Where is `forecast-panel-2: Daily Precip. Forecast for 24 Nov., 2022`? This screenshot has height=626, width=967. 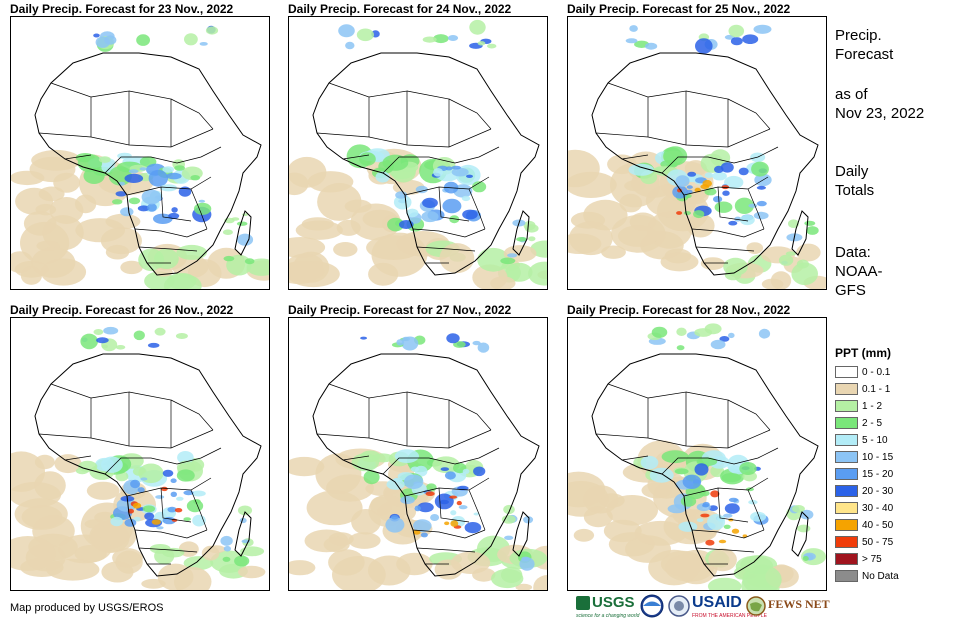 forecast-panel-2: Daily Precip. Forecast for 24 Nov., 2022 is located at coordinates (418, 147).